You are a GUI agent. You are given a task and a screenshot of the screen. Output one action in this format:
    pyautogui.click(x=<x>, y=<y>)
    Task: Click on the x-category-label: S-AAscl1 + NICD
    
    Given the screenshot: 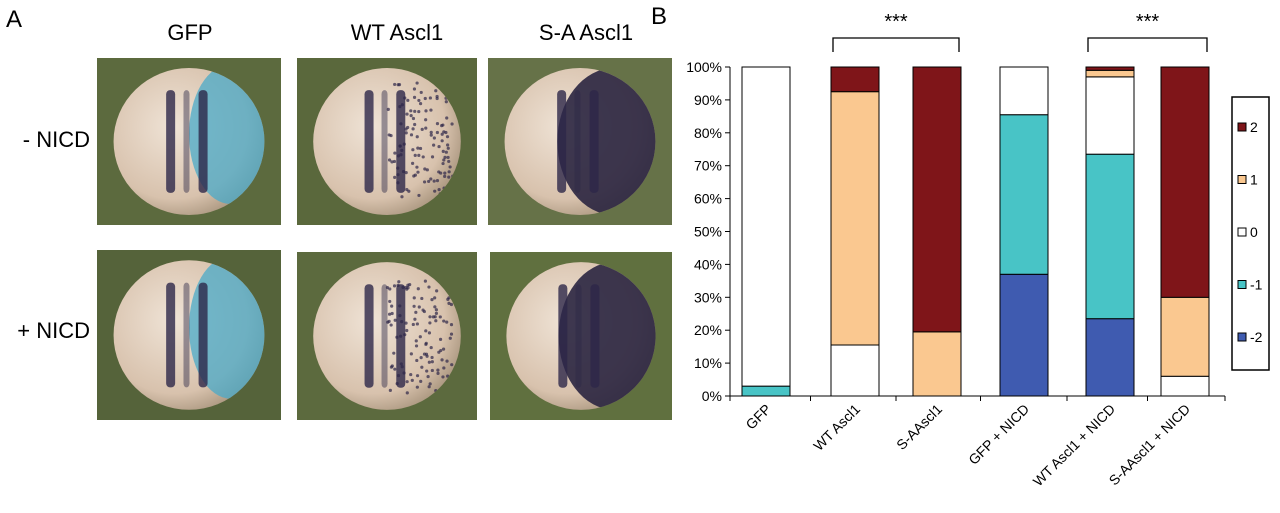 What is the action you would take?
    pyautogui.click(x=1150, y=445)
    